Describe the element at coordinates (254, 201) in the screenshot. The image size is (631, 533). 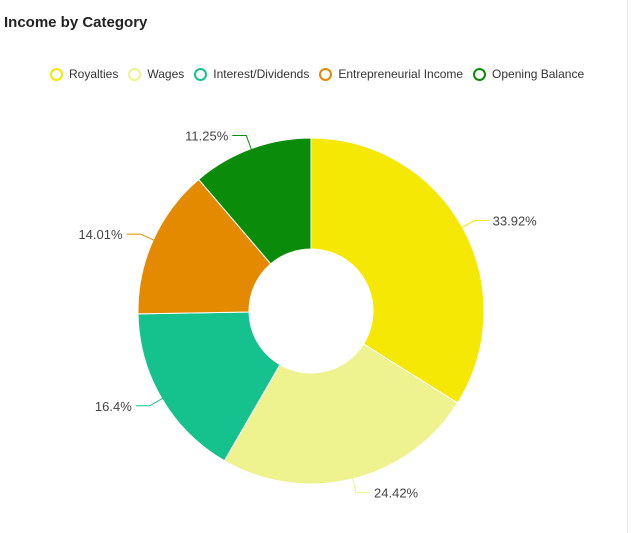
I see `slice-opening-balance` at that location.